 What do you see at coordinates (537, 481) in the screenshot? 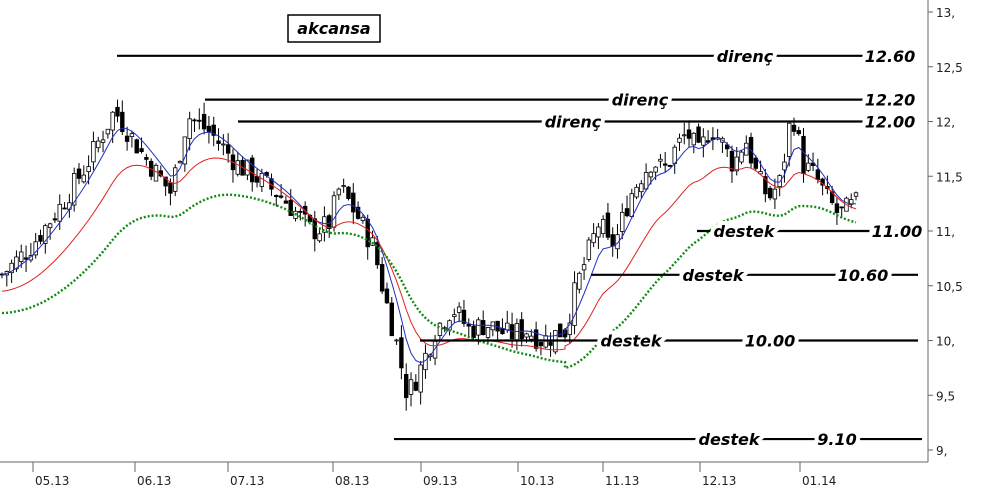
I see `x-tick-label: 10.13` at bounding box center [537, 481].